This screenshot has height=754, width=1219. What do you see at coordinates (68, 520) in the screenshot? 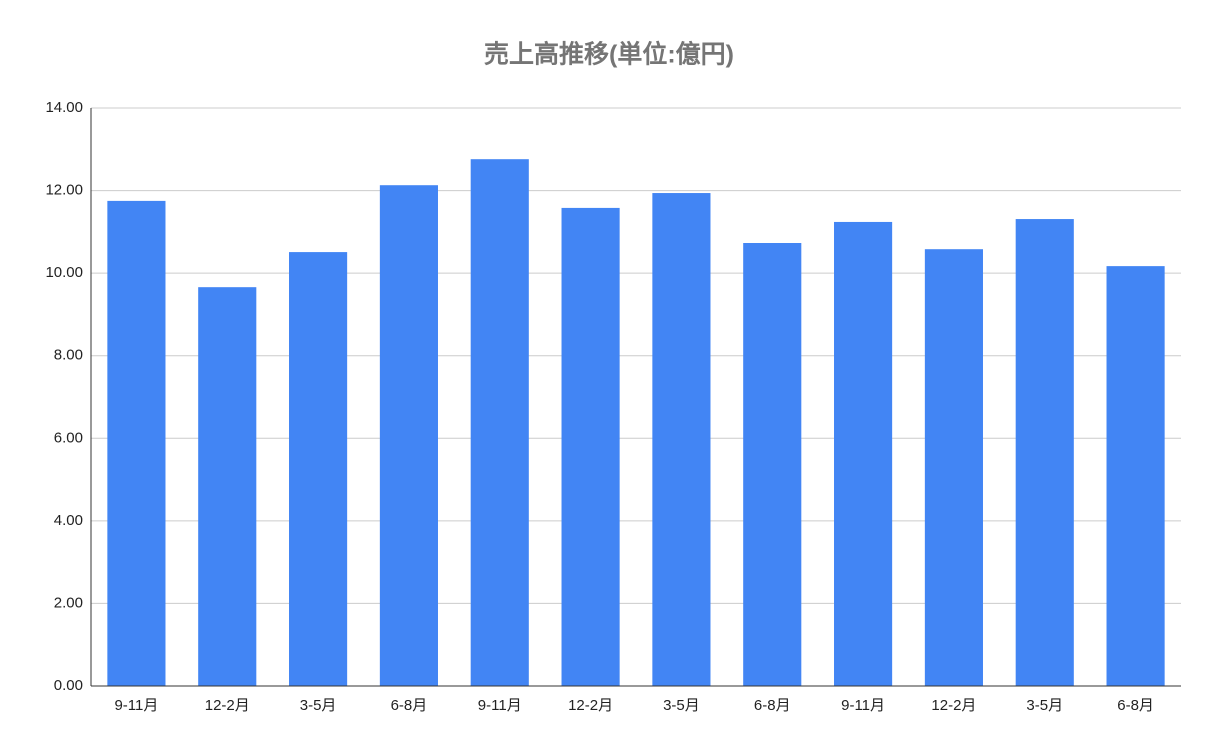
I see `y-tick-label: 4.00` at bounding box center [68, 520].